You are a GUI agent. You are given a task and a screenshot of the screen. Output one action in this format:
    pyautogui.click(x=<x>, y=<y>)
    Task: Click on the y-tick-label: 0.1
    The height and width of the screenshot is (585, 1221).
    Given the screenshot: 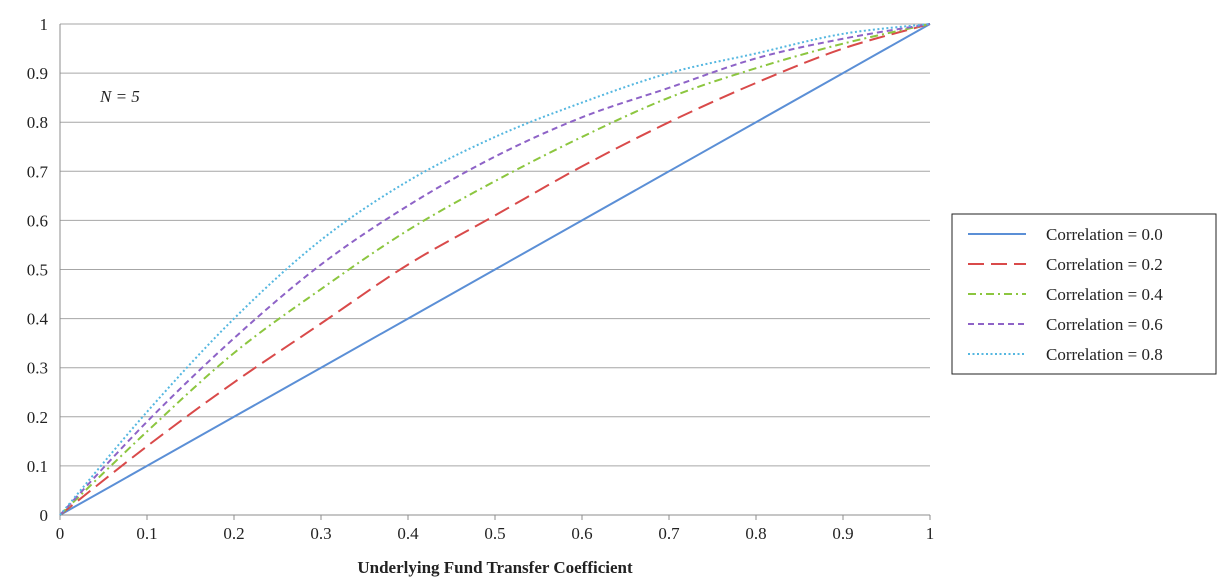 What is the action you would take?
    pyautogui.click(x=37, y=466)
    